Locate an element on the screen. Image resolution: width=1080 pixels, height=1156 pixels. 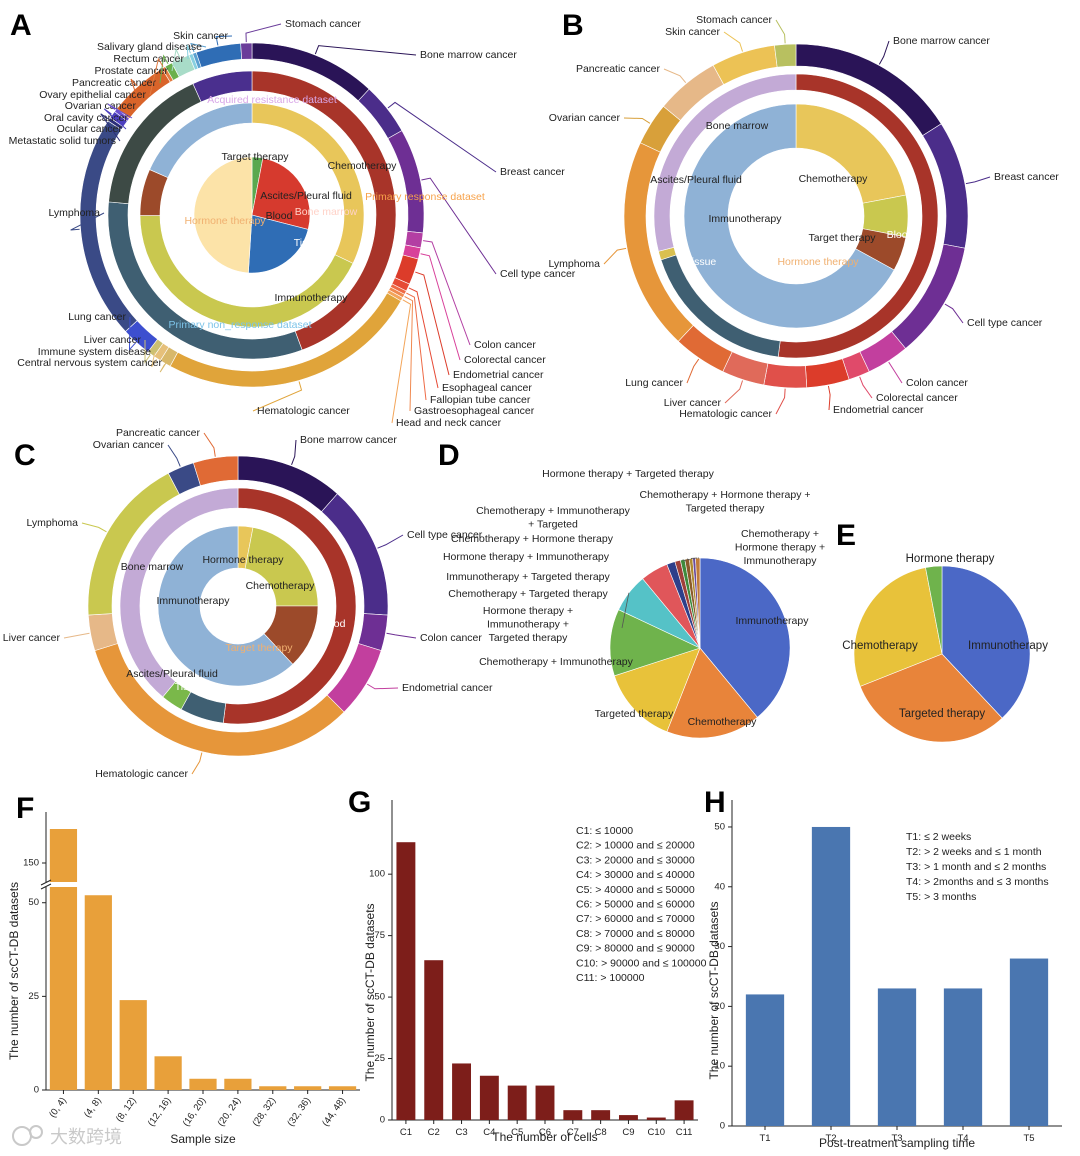
panel-e-label-immunotherapy: Immunotherapy is located at coordinates (1008, 646).